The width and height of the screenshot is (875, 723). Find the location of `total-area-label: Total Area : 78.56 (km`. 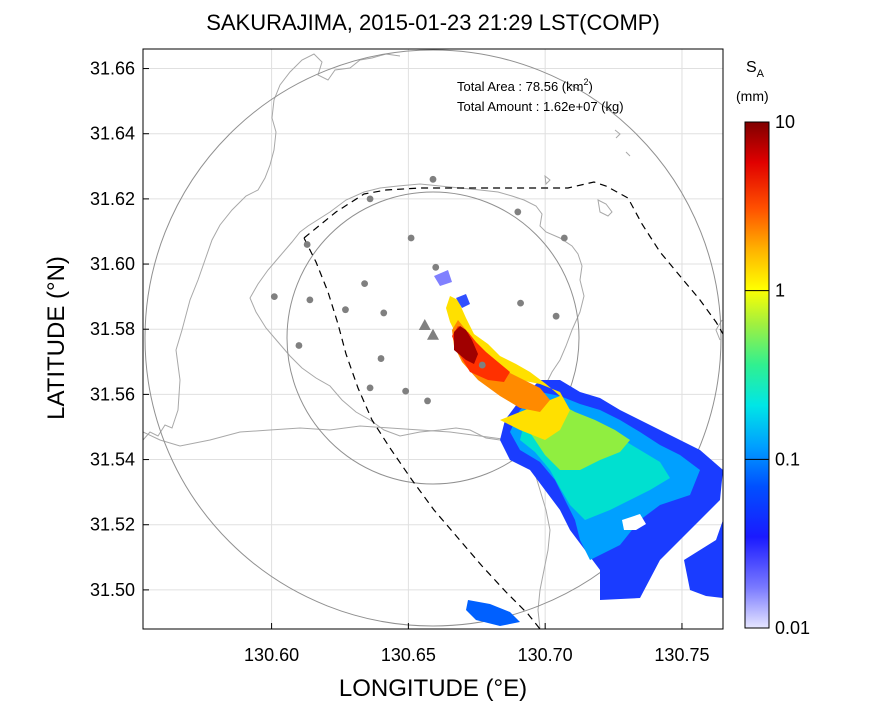

total-area-label: Total Area : 78.56 (km is located at coordinates (520, 86).